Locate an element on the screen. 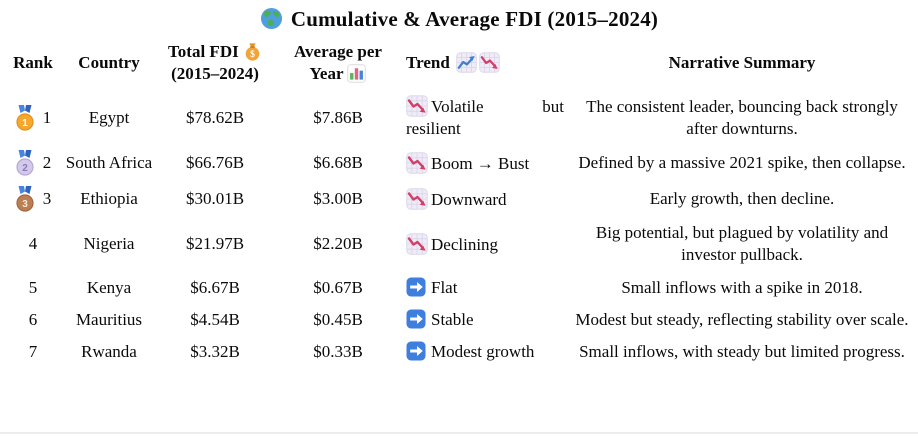 The image size is (918, 436). total-fdi-cell: $6.67B is located at coordinates (215, 287).